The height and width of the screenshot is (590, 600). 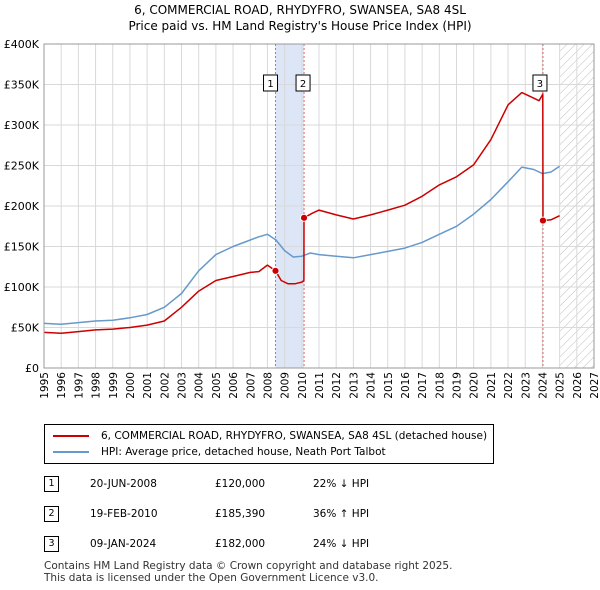 What do you see at coordinates (268, 385) in the screenshot?
I see `x-tick-label: 2008` at bounding box center [268, 385].